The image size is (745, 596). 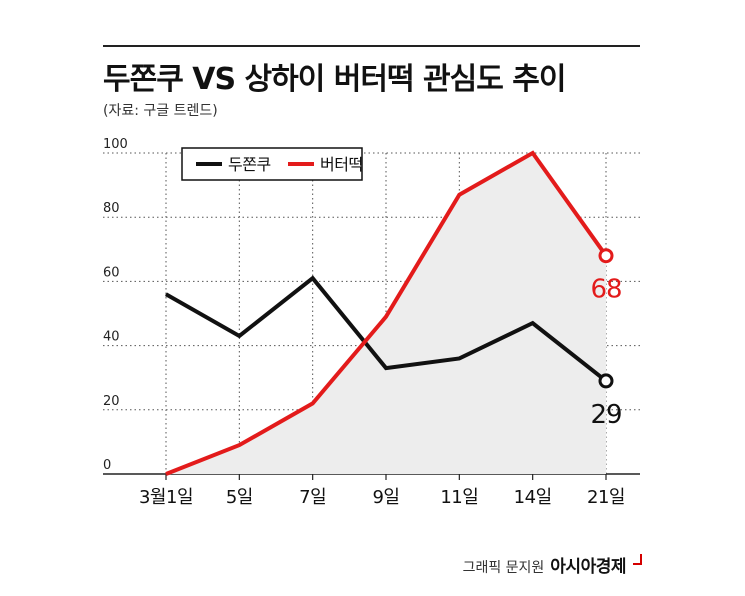 I want to click on x-tick-label: 5일, so click(x=239, y=497).